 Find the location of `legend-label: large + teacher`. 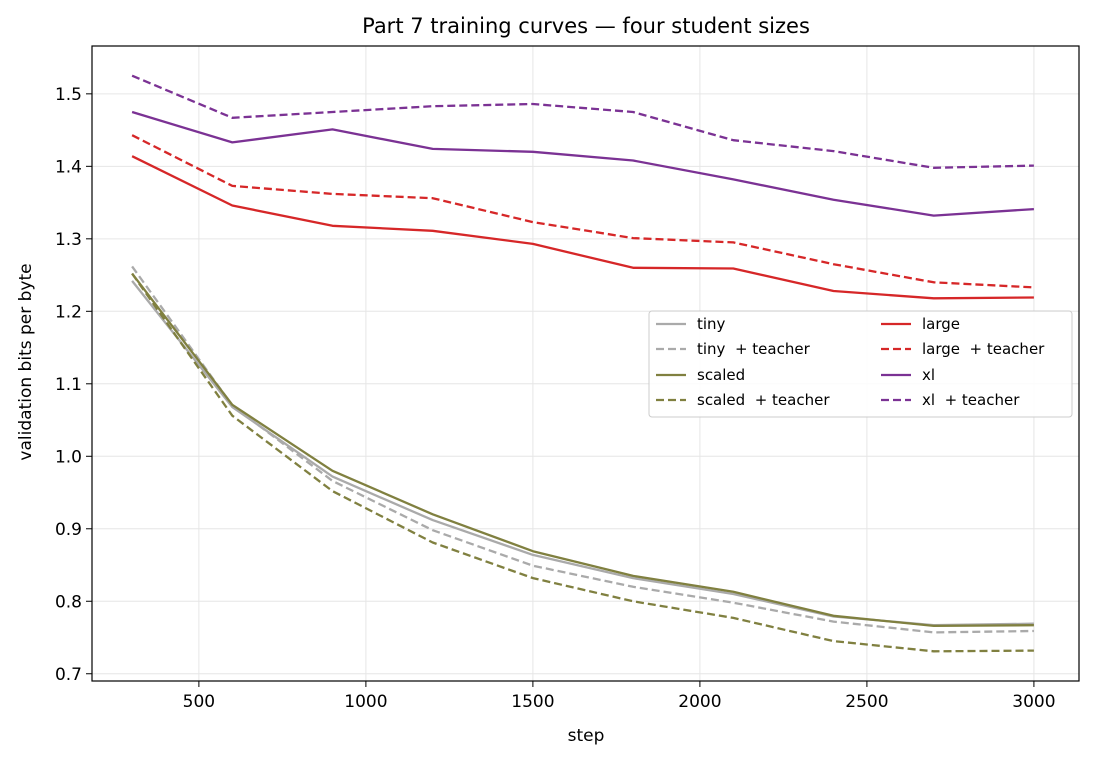

legend-label: large + teacher is located at coordinates (983, 349).